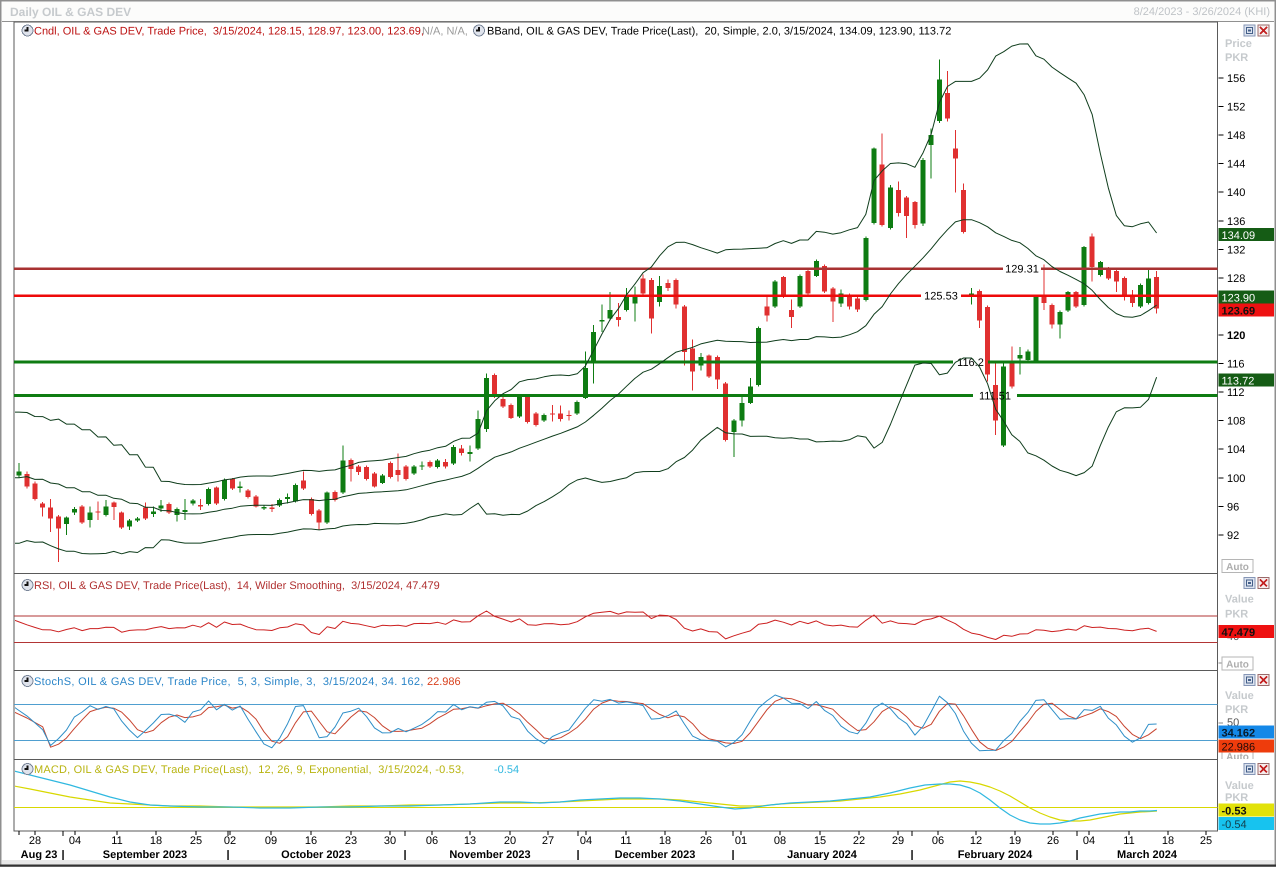 The height and width of the screenshot is (872, 1276). Describe the element at coordinates (548, 841) in the screenshot. I see `svg-text: 27` at that location.